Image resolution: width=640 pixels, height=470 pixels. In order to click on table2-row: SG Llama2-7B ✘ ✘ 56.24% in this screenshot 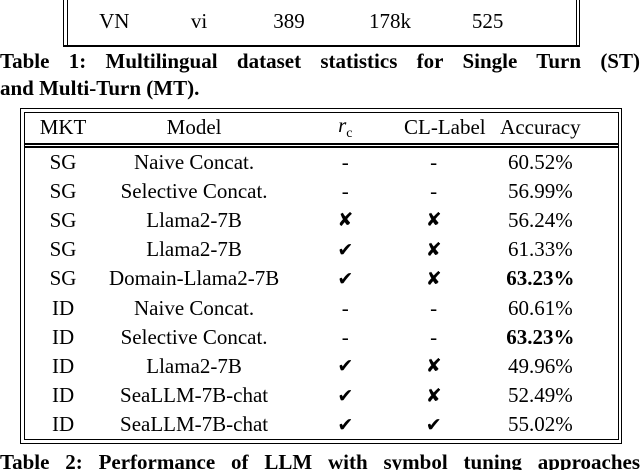, I will do `click(321, 220)`.